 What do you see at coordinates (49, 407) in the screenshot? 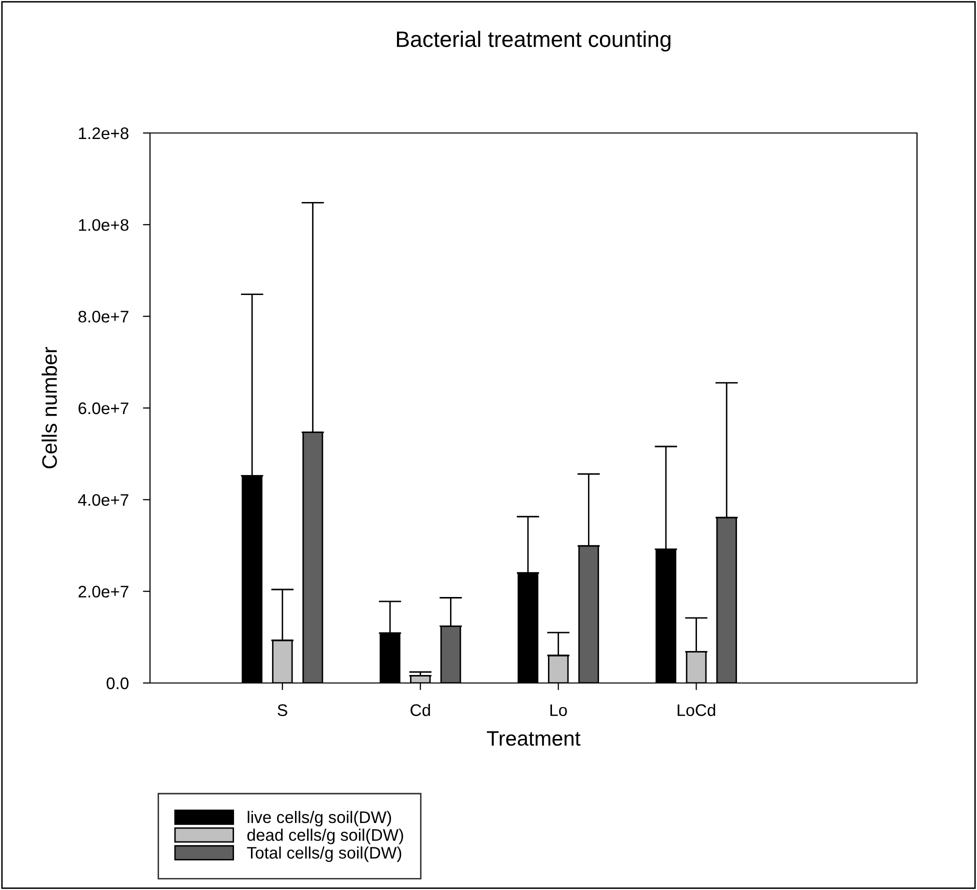
I see `y-axis-title: Cells number` at bounding box center [49, 407].